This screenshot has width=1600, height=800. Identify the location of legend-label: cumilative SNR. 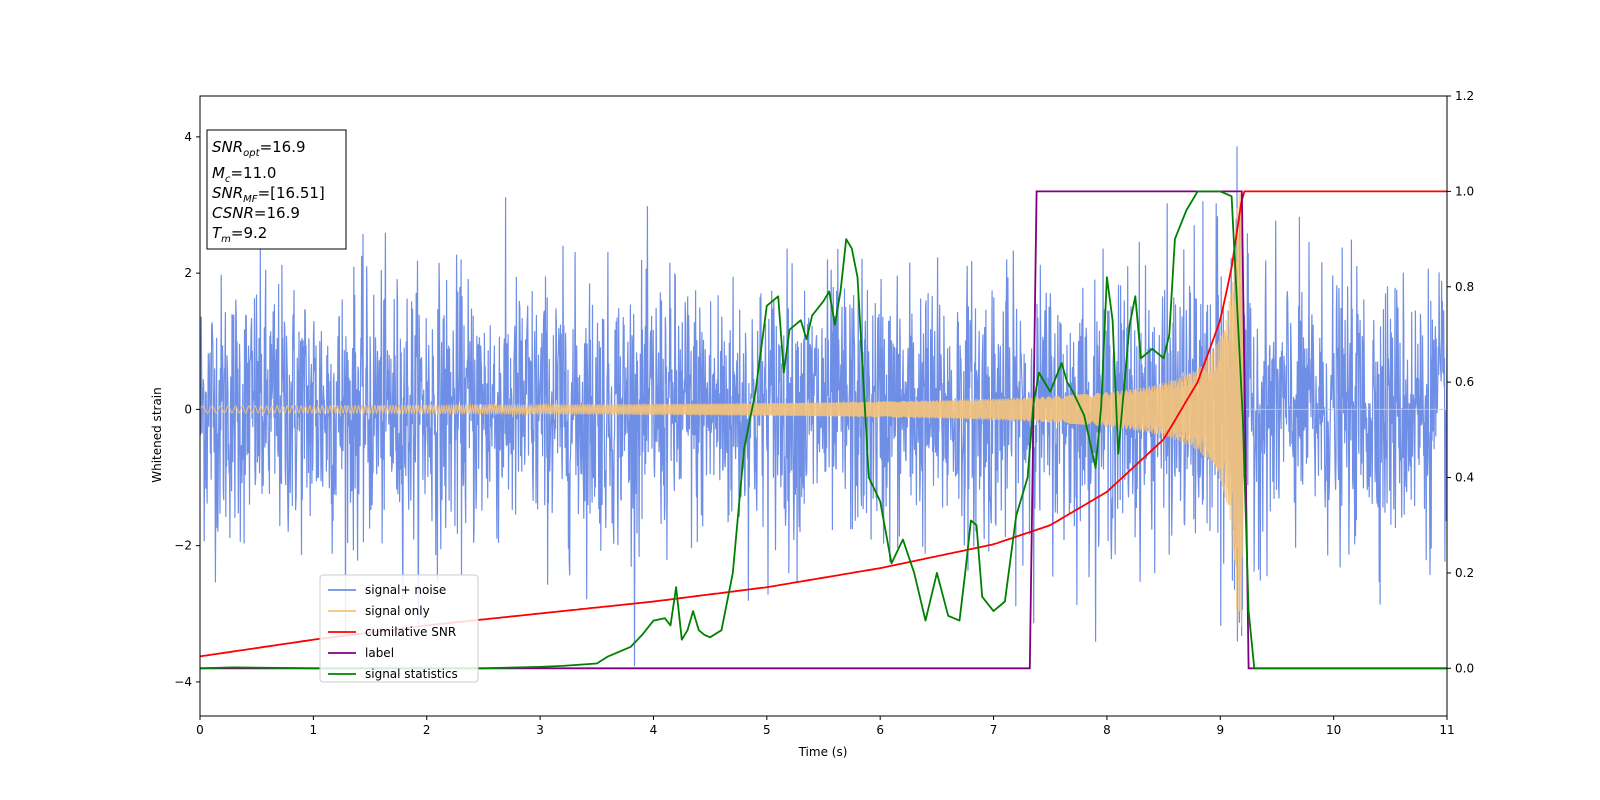
(410, 632).